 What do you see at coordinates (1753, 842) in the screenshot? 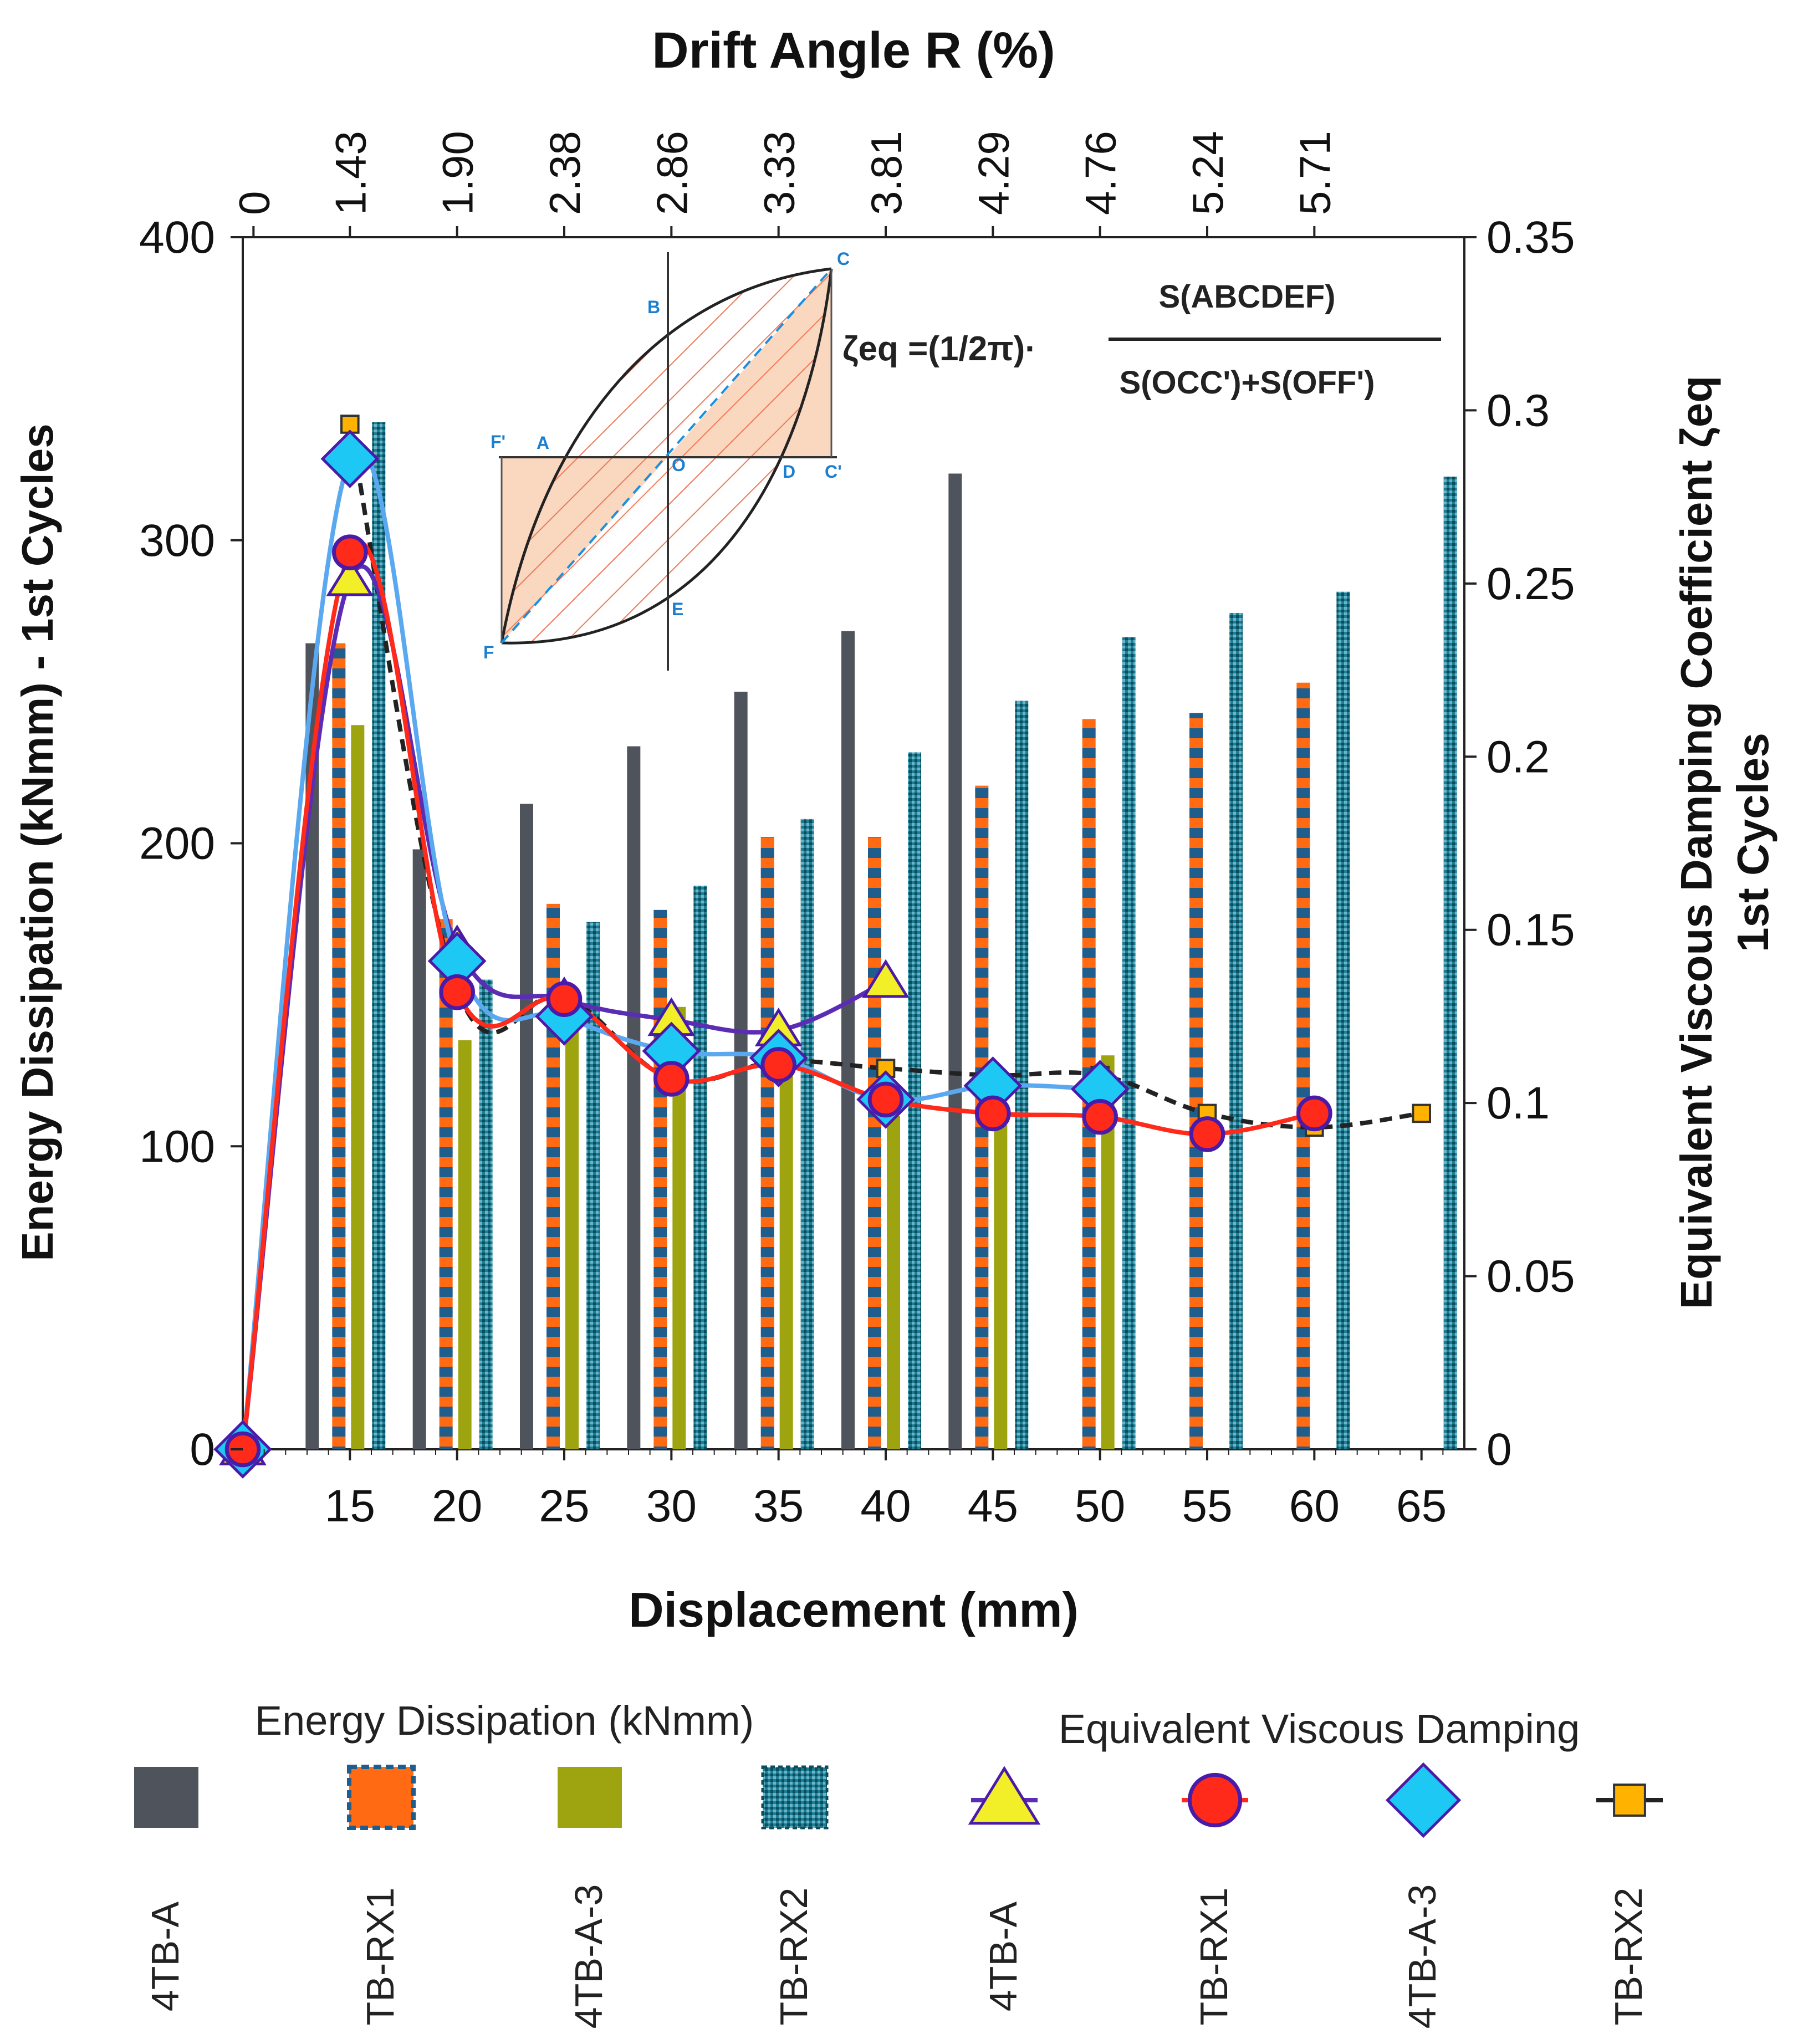
I see `y2-axis-title-line2: 1st Cycles` at bounding box center [1753, 842].